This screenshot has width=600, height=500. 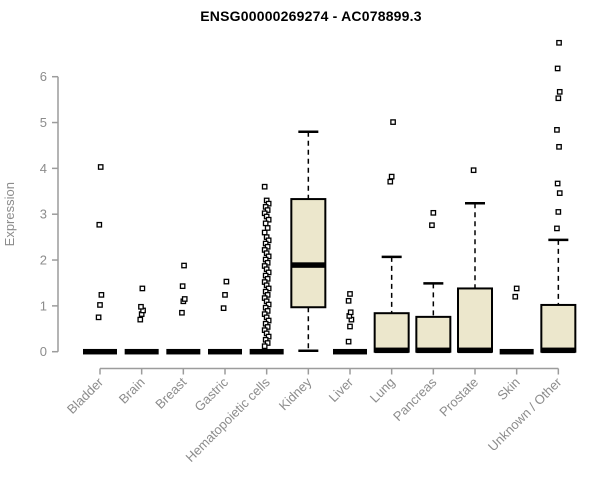 I want to click on median-bar-skin, so click(x=516, y=351).